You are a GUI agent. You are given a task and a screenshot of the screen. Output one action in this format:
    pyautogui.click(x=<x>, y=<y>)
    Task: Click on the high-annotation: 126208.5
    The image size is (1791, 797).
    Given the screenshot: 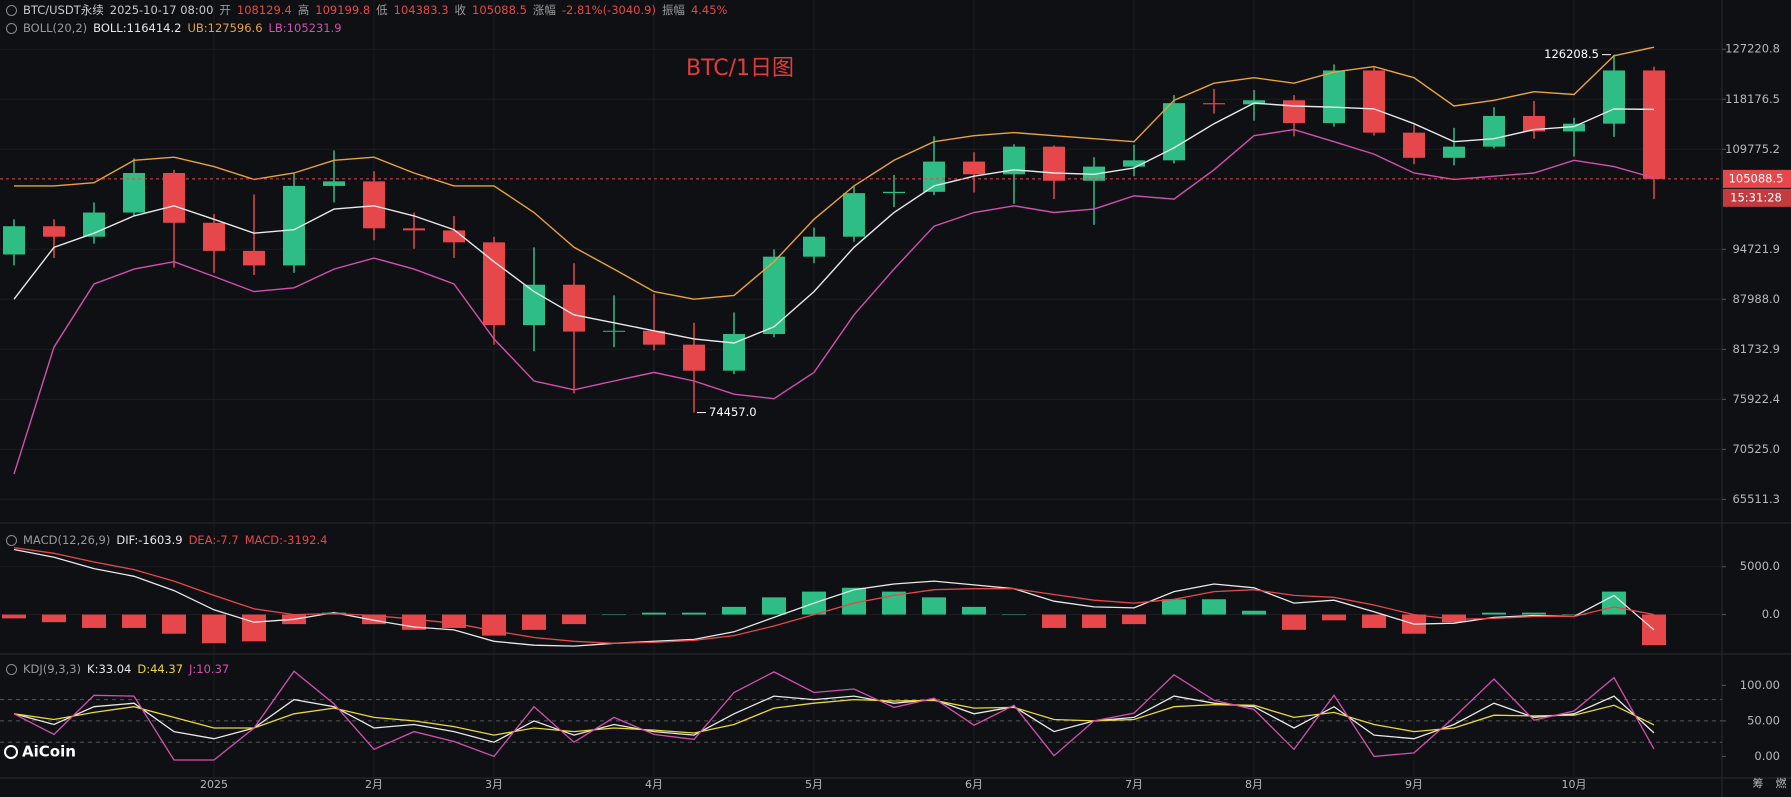 What is the action you would take?
    pyautogui.click(x=1571, y=54)
    